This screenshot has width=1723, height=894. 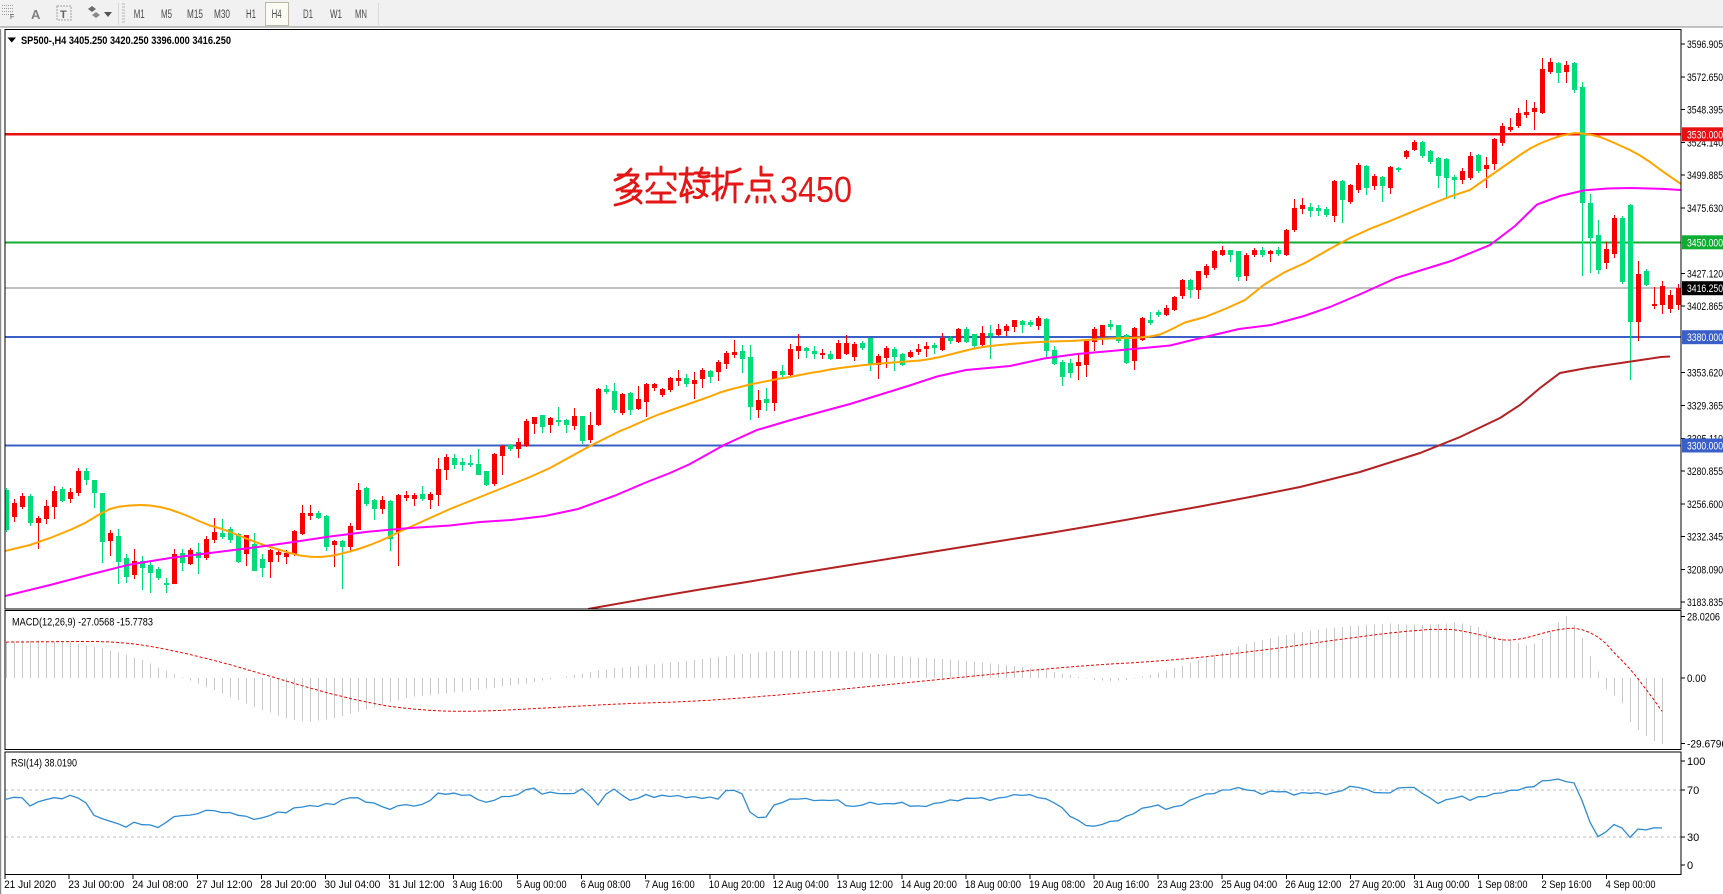 What do you see at coordinates (1705, 307) in the screenshot?
I see `svg-text: 3402.865` at bounding box center [1705, 307].